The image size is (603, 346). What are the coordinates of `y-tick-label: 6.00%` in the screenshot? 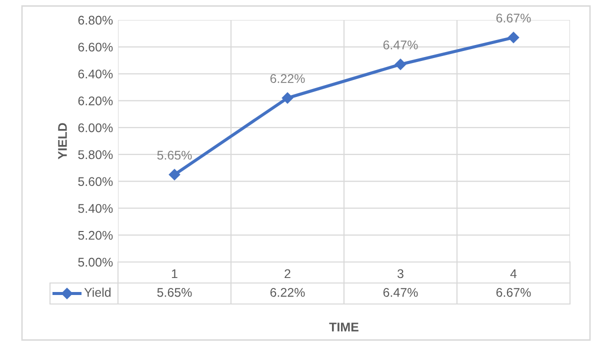 It's located at (95, 127).